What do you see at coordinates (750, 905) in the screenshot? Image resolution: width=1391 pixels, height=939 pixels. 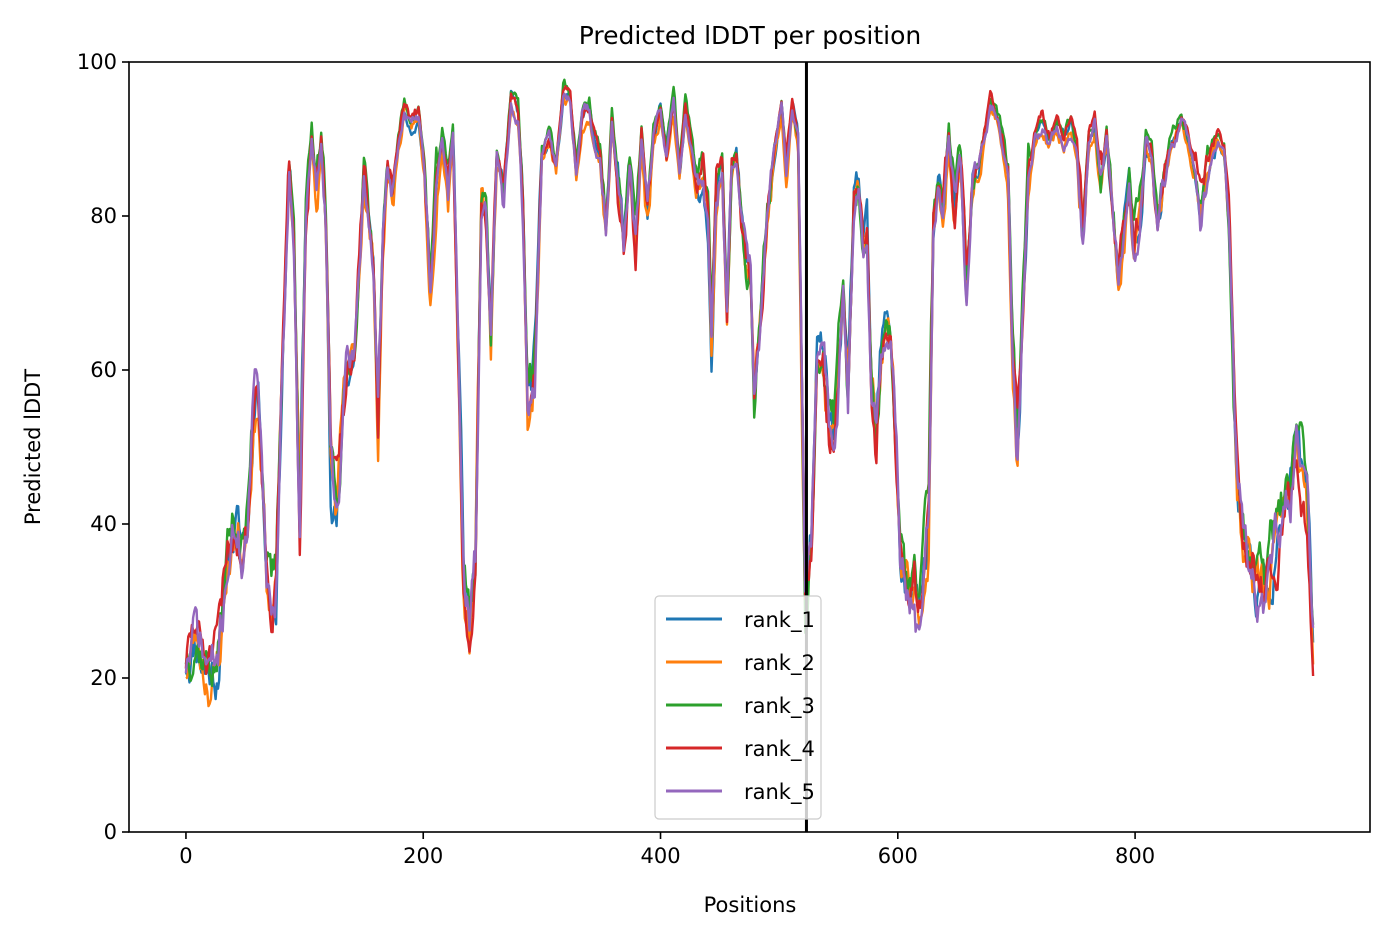 I see `x-axis-title: Positions` at bounding box center [750, 905].